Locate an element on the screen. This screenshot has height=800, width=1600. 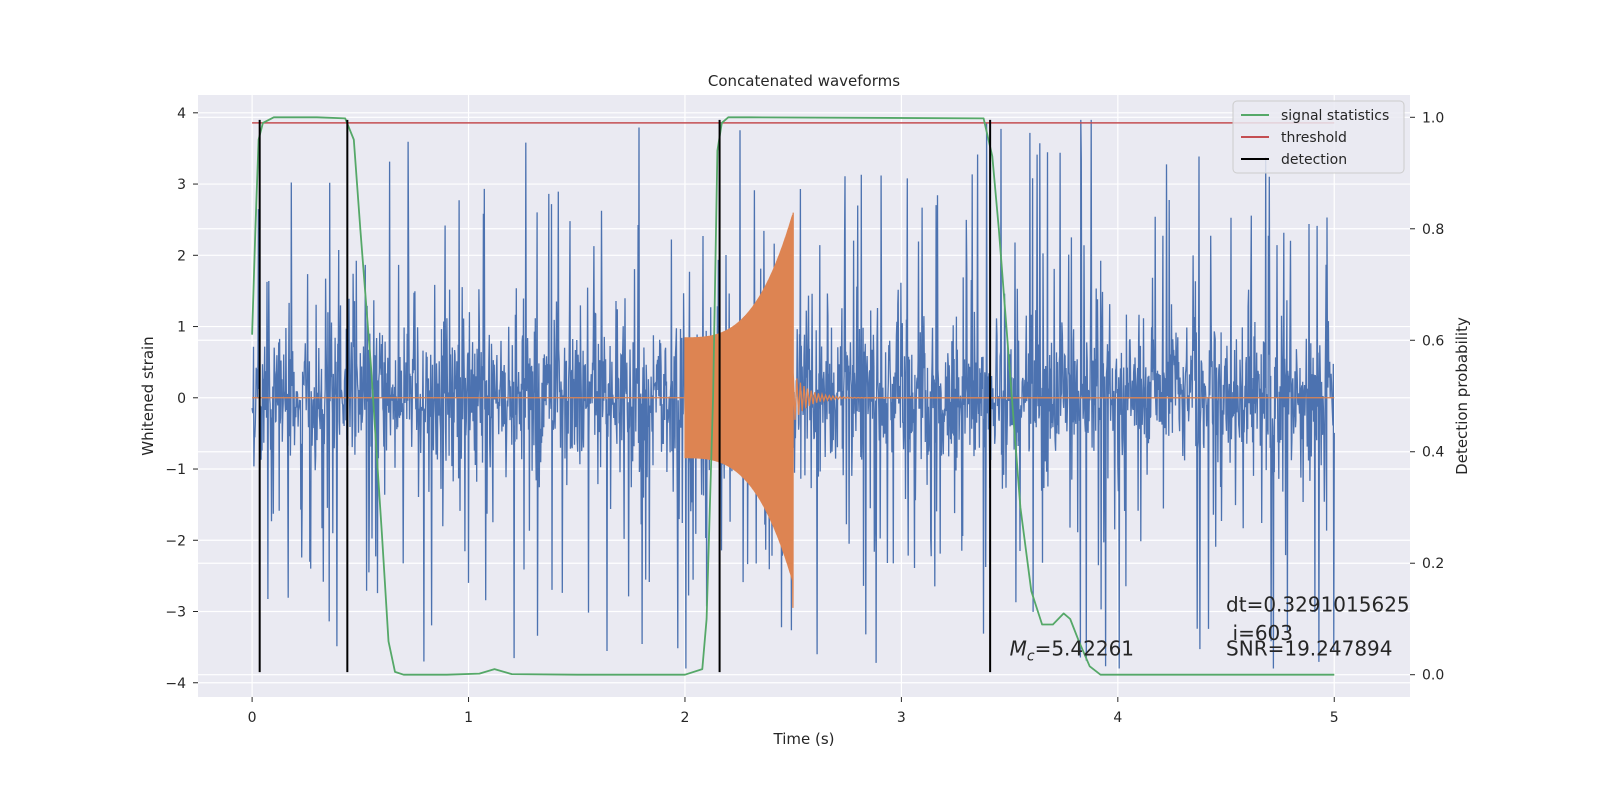
y-tick-label: 1 is located at coordinates (181, 328).